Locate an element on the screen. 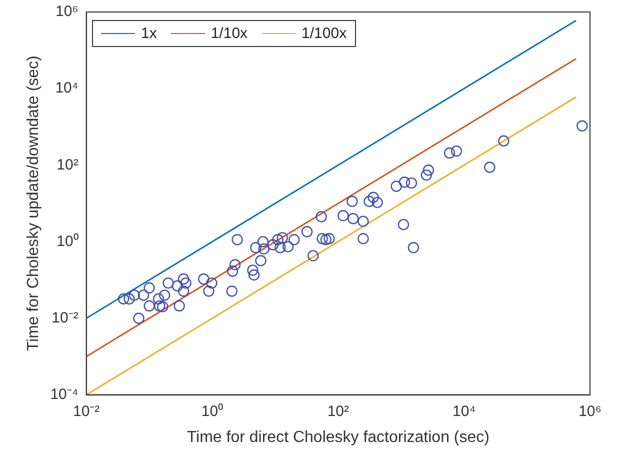 This screenshot has height=463, width=620. x-tick-label: 10⁶ is located at coordinates (590, 411).